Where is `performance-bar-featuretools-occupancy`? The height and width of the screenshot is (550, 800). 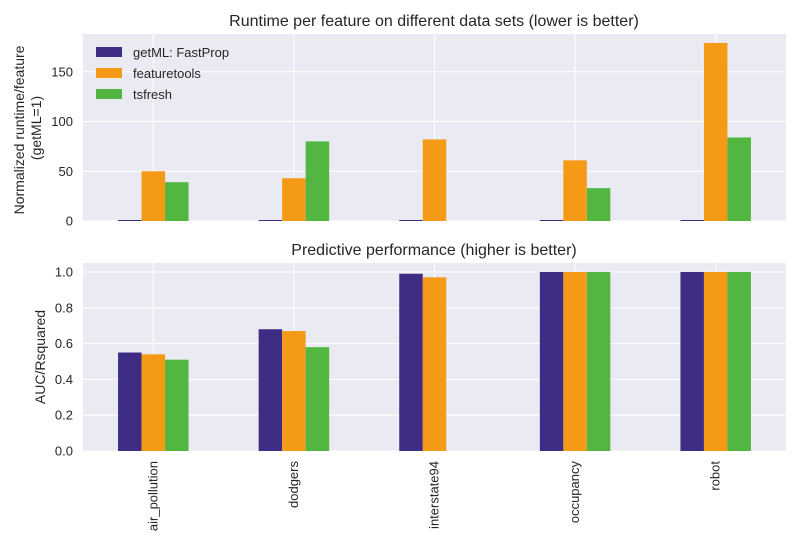
performance-bar-featuretools-occupancy is located at coordinates (575, 361).